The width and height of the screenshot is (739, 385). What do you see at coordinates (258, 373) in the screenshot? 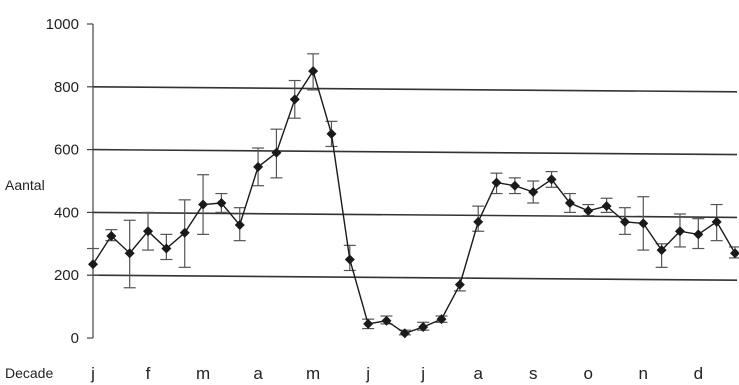
I see `x-tick-label-4: a` at bounding box center [258, 373].